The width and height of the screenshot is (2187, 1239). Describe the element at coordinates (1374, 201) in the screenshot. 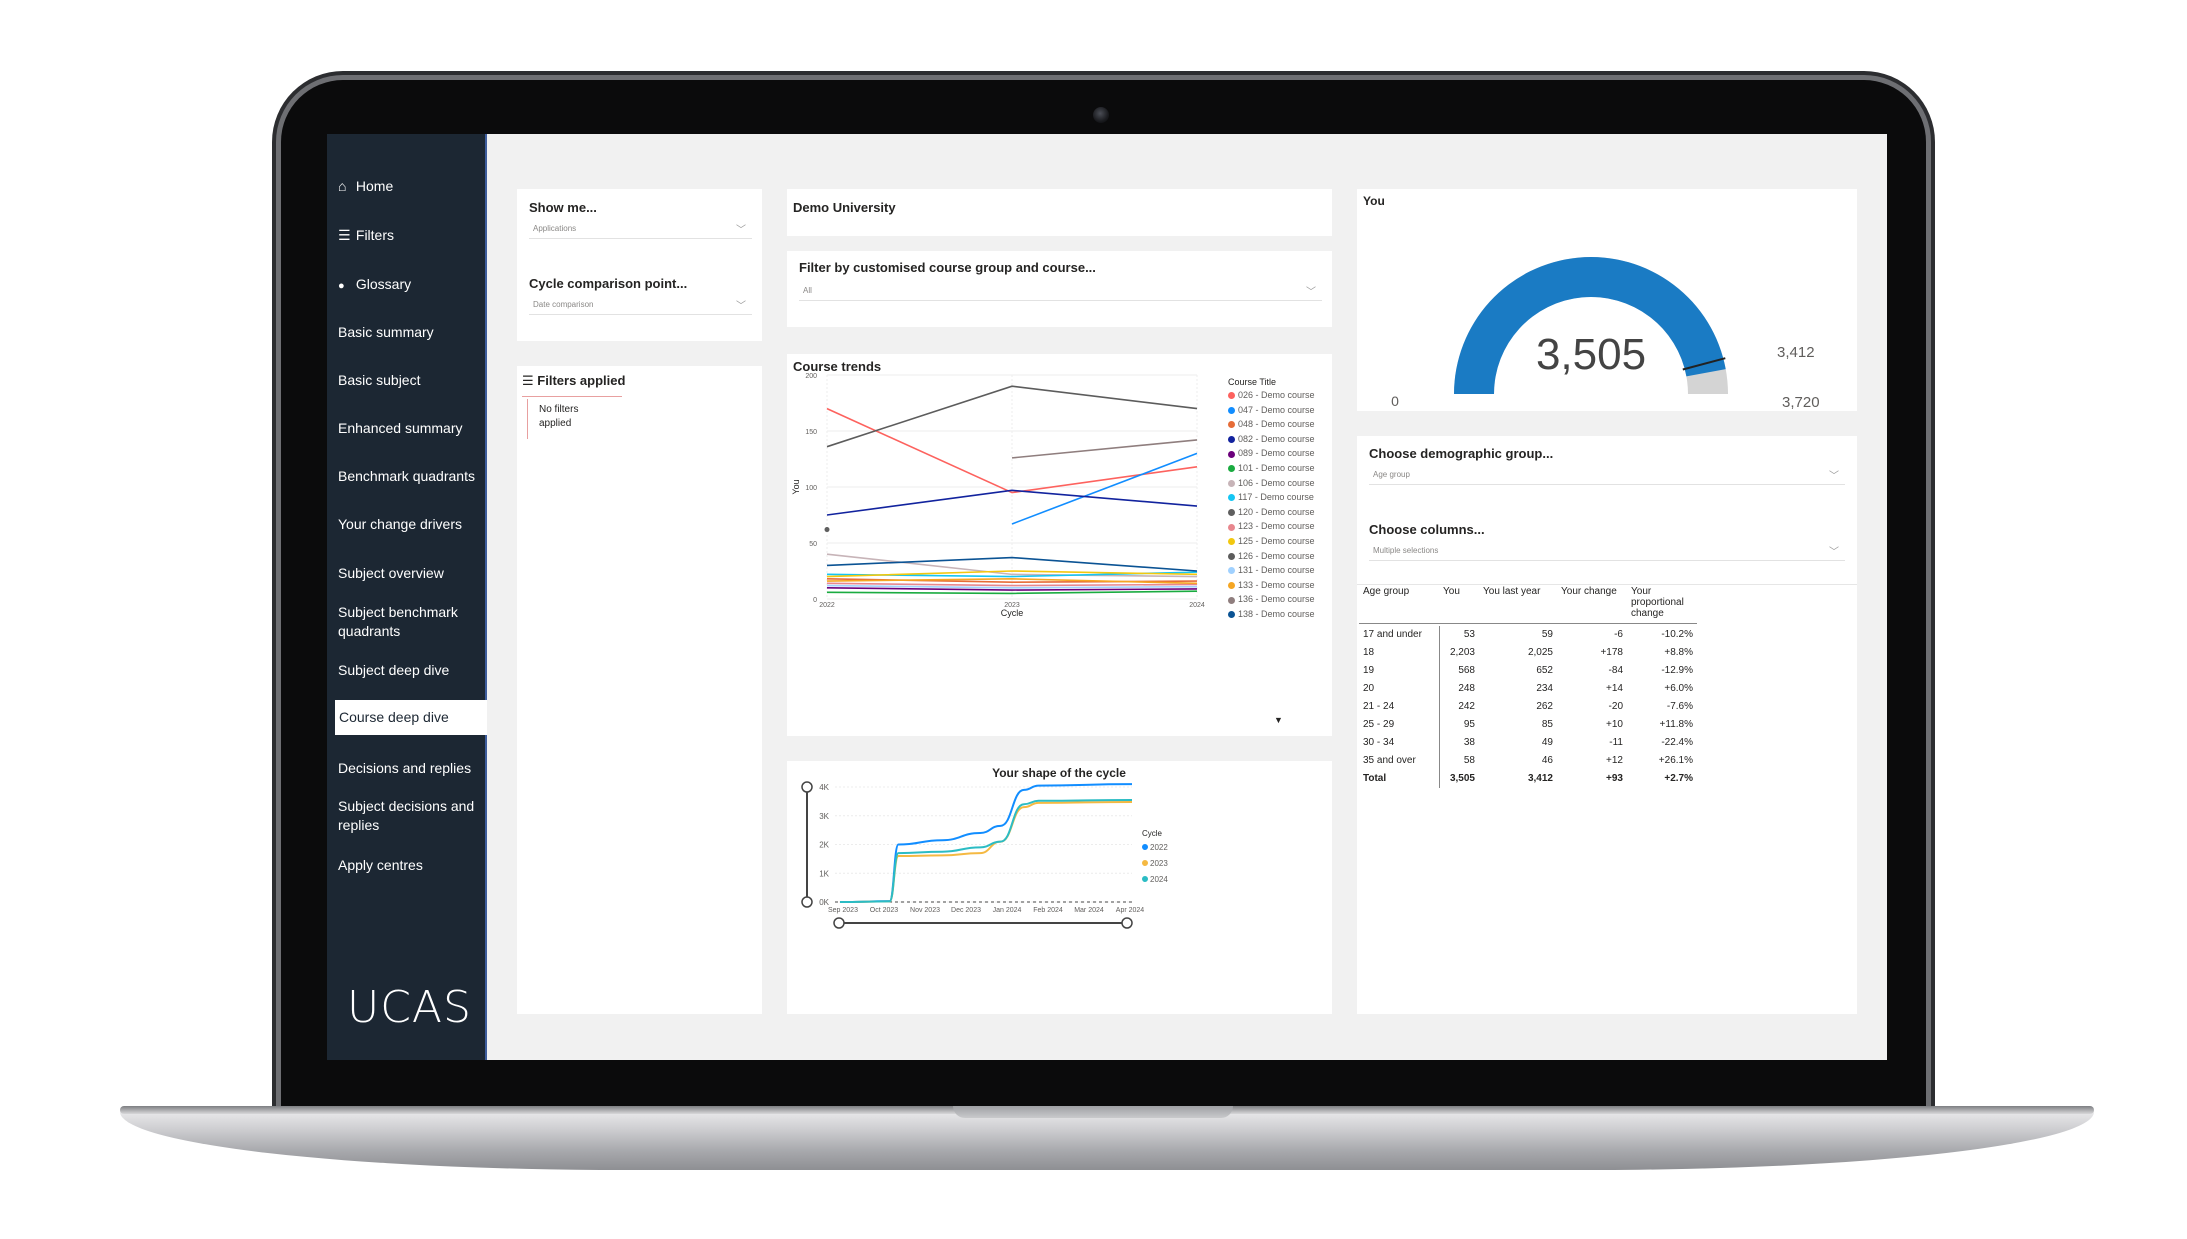

I see `gauge-title: You` at that location.